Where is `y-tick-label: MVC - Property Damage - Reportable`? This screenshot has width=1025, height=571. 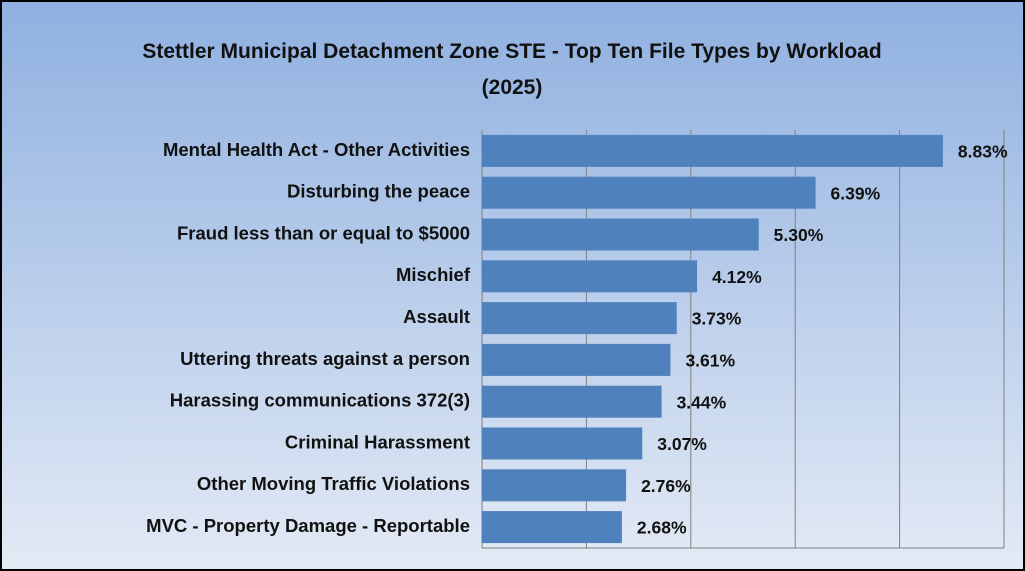
y-tick-label: MVC - Property Damage - Reportable is located at coordinates (308, 525).